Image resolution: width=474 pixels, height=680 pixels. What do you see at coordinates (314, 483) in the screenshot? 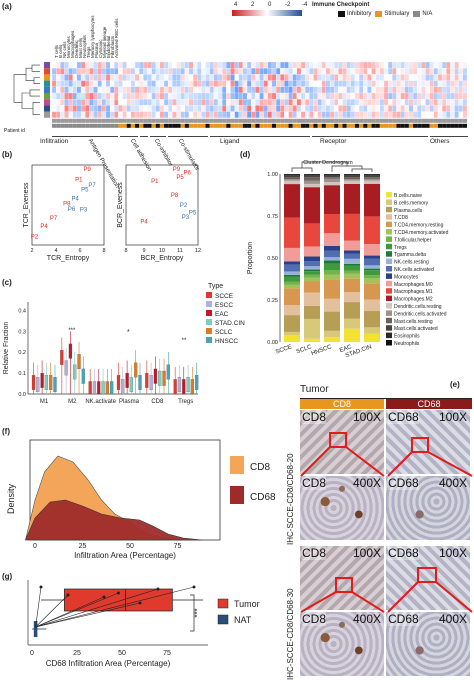
I see `ihc-stain-label: CD8` at bounding box center [314, 483].